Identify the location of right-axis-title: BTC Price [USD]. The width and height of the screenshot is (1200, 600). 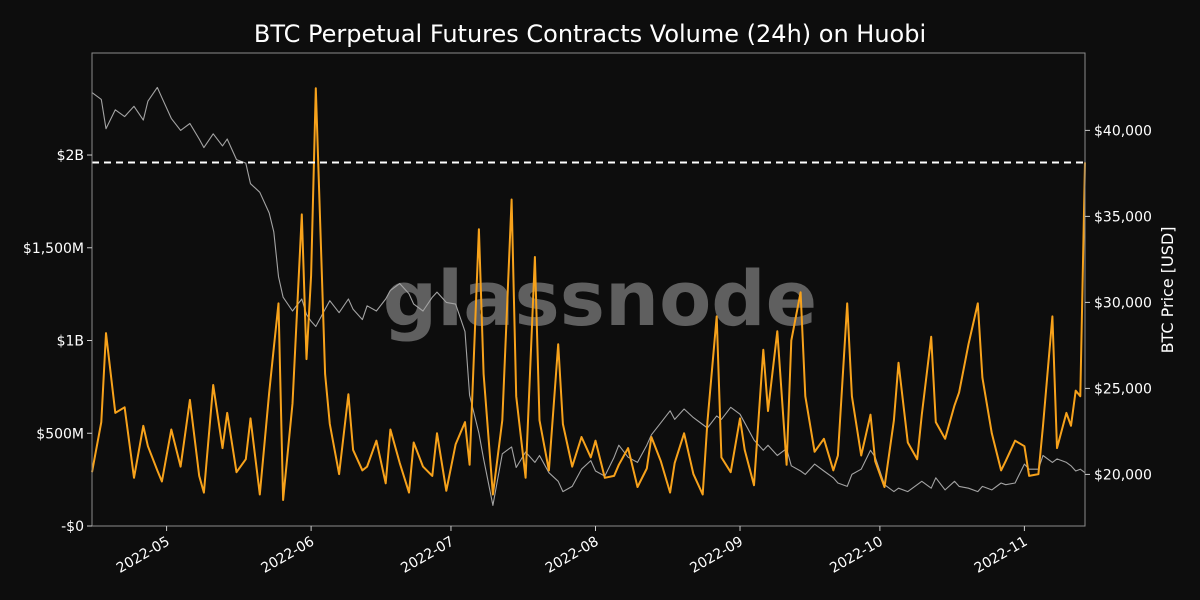
(1167, 290).